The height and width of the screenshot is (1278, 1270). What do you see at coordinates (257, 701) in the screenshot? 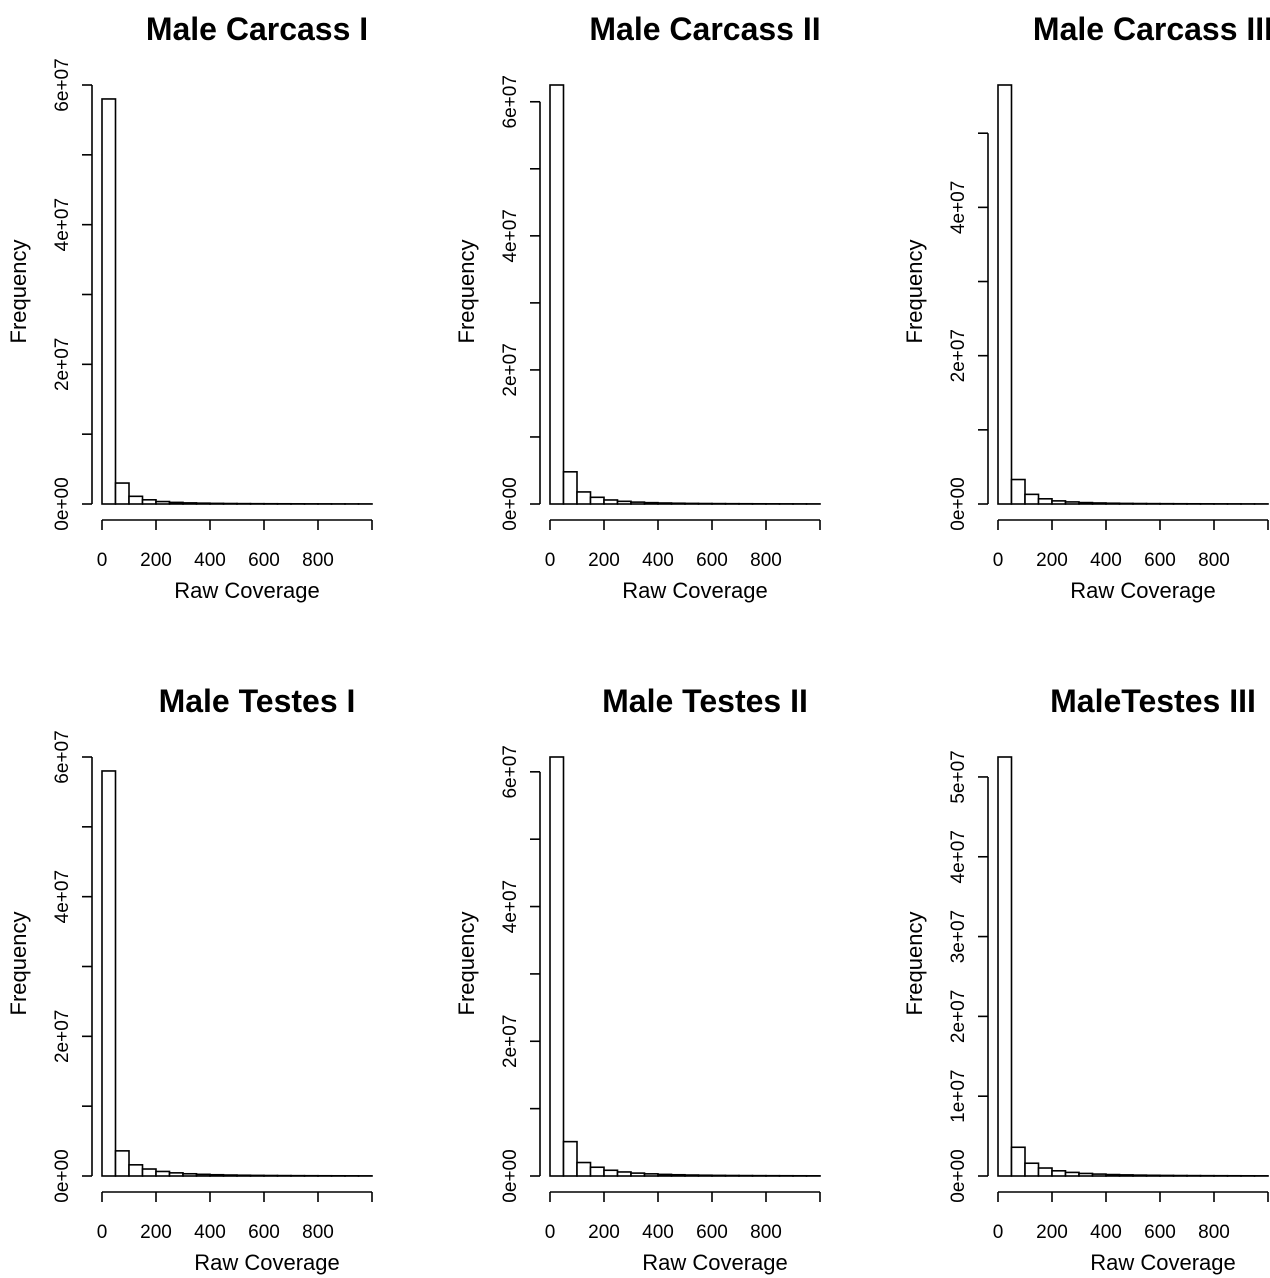
I see `chart-title: Male Testes I` at bounding box center [257, 701].